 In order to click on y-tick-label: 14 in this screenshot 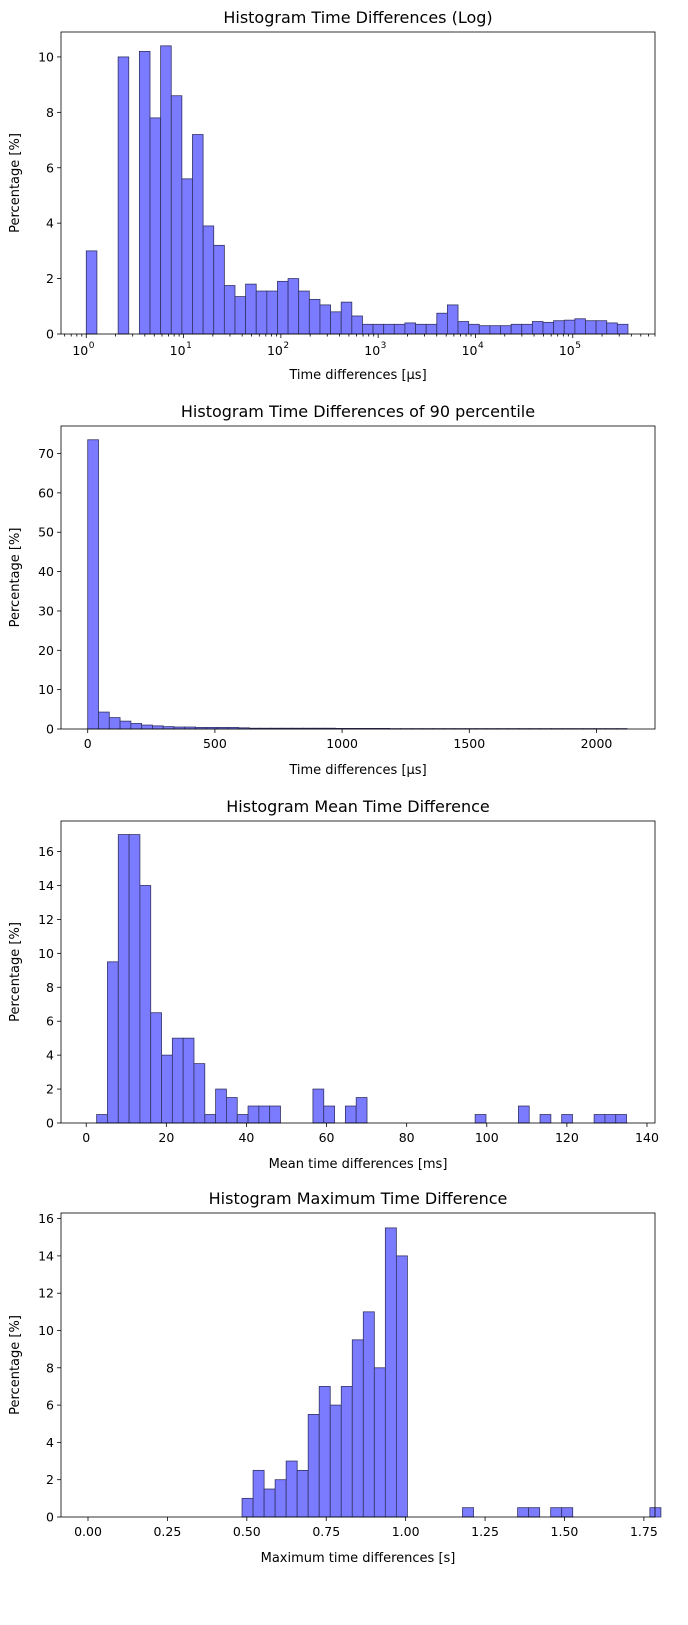, I will do `click(46, 1255)`.